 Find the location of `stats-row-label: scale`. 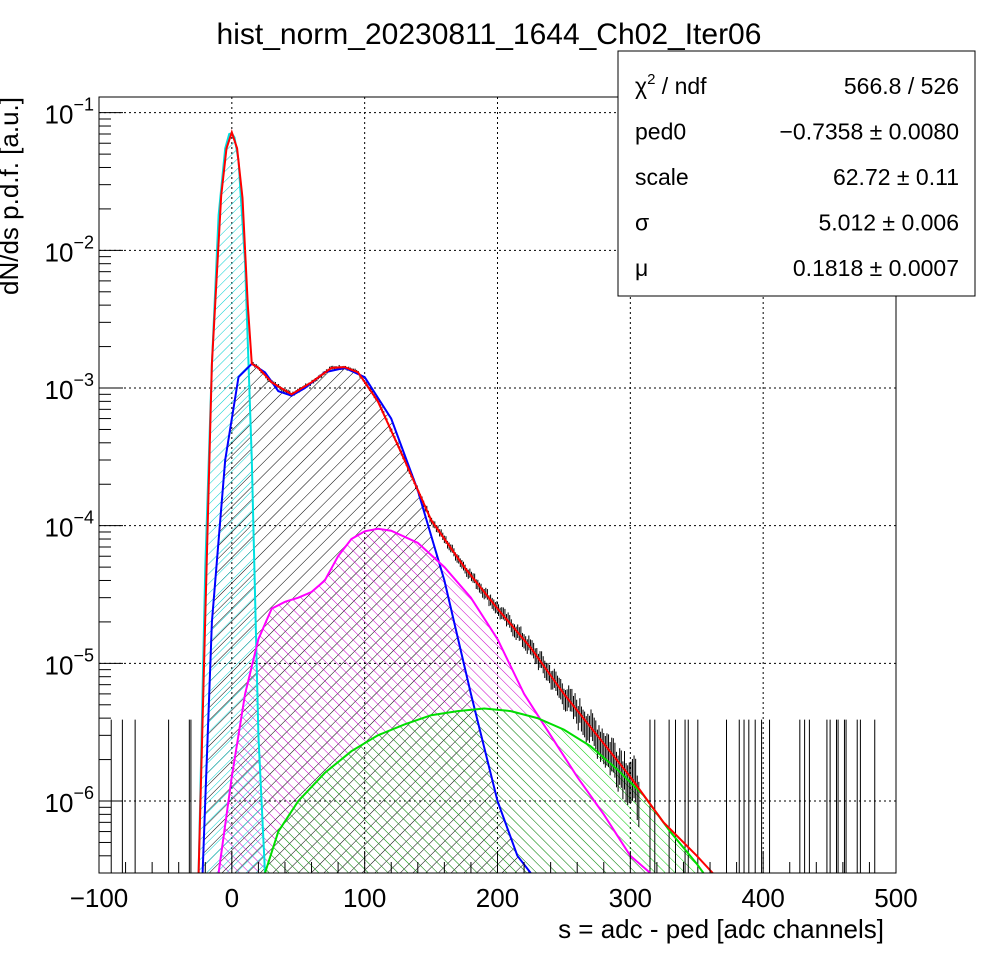

stats-row-label: scale is located at coordinates (662, 177).